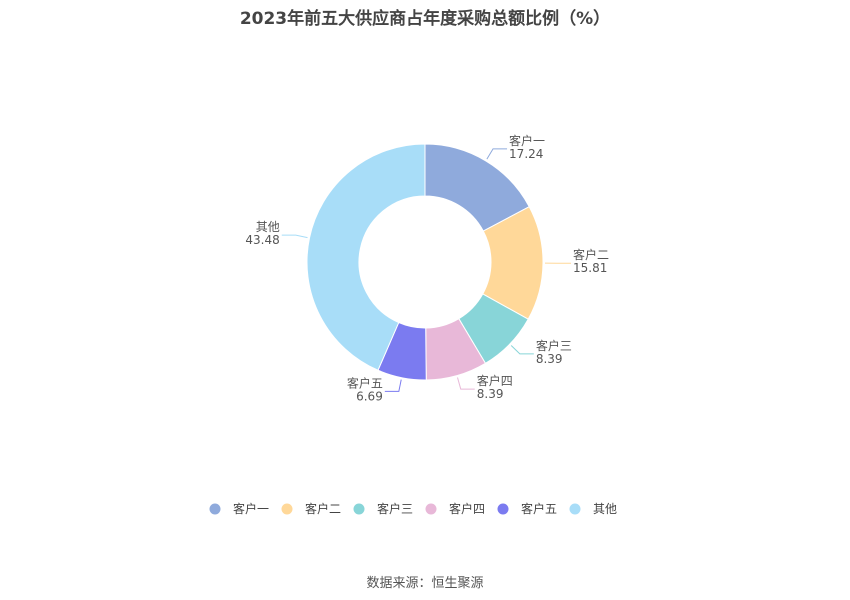  I want to click on slice-label-value-0: 17.24, so click(526, 154).